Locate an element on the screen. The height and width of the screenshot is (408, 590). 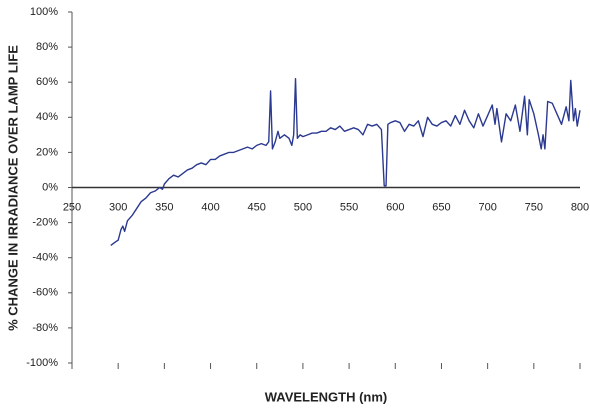
y-tick-label: 60% is located at coordinates (47, 82).